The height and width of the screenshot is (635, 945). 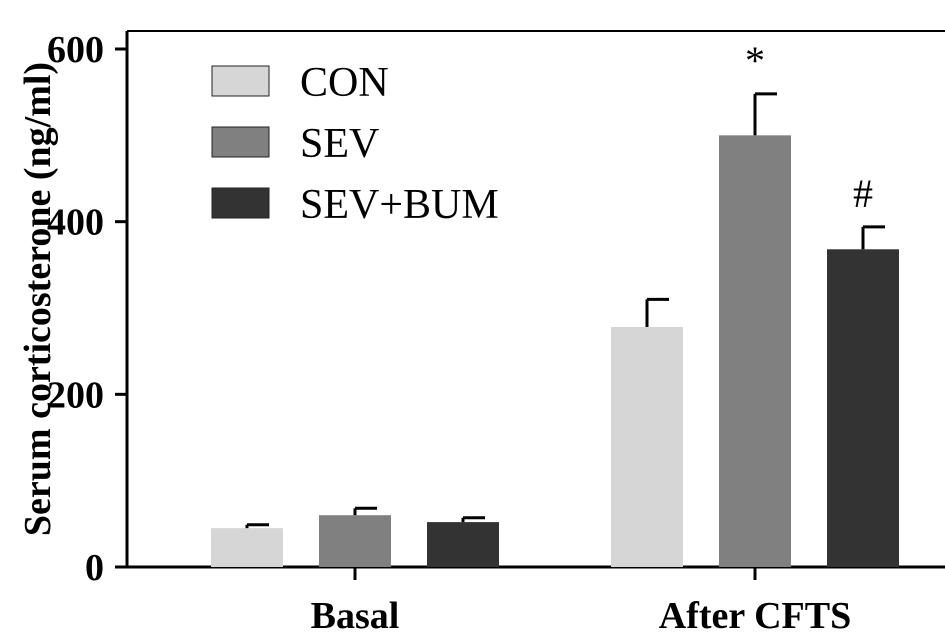 I want to click on legend-label: SEV, so click(x=339, y=144).